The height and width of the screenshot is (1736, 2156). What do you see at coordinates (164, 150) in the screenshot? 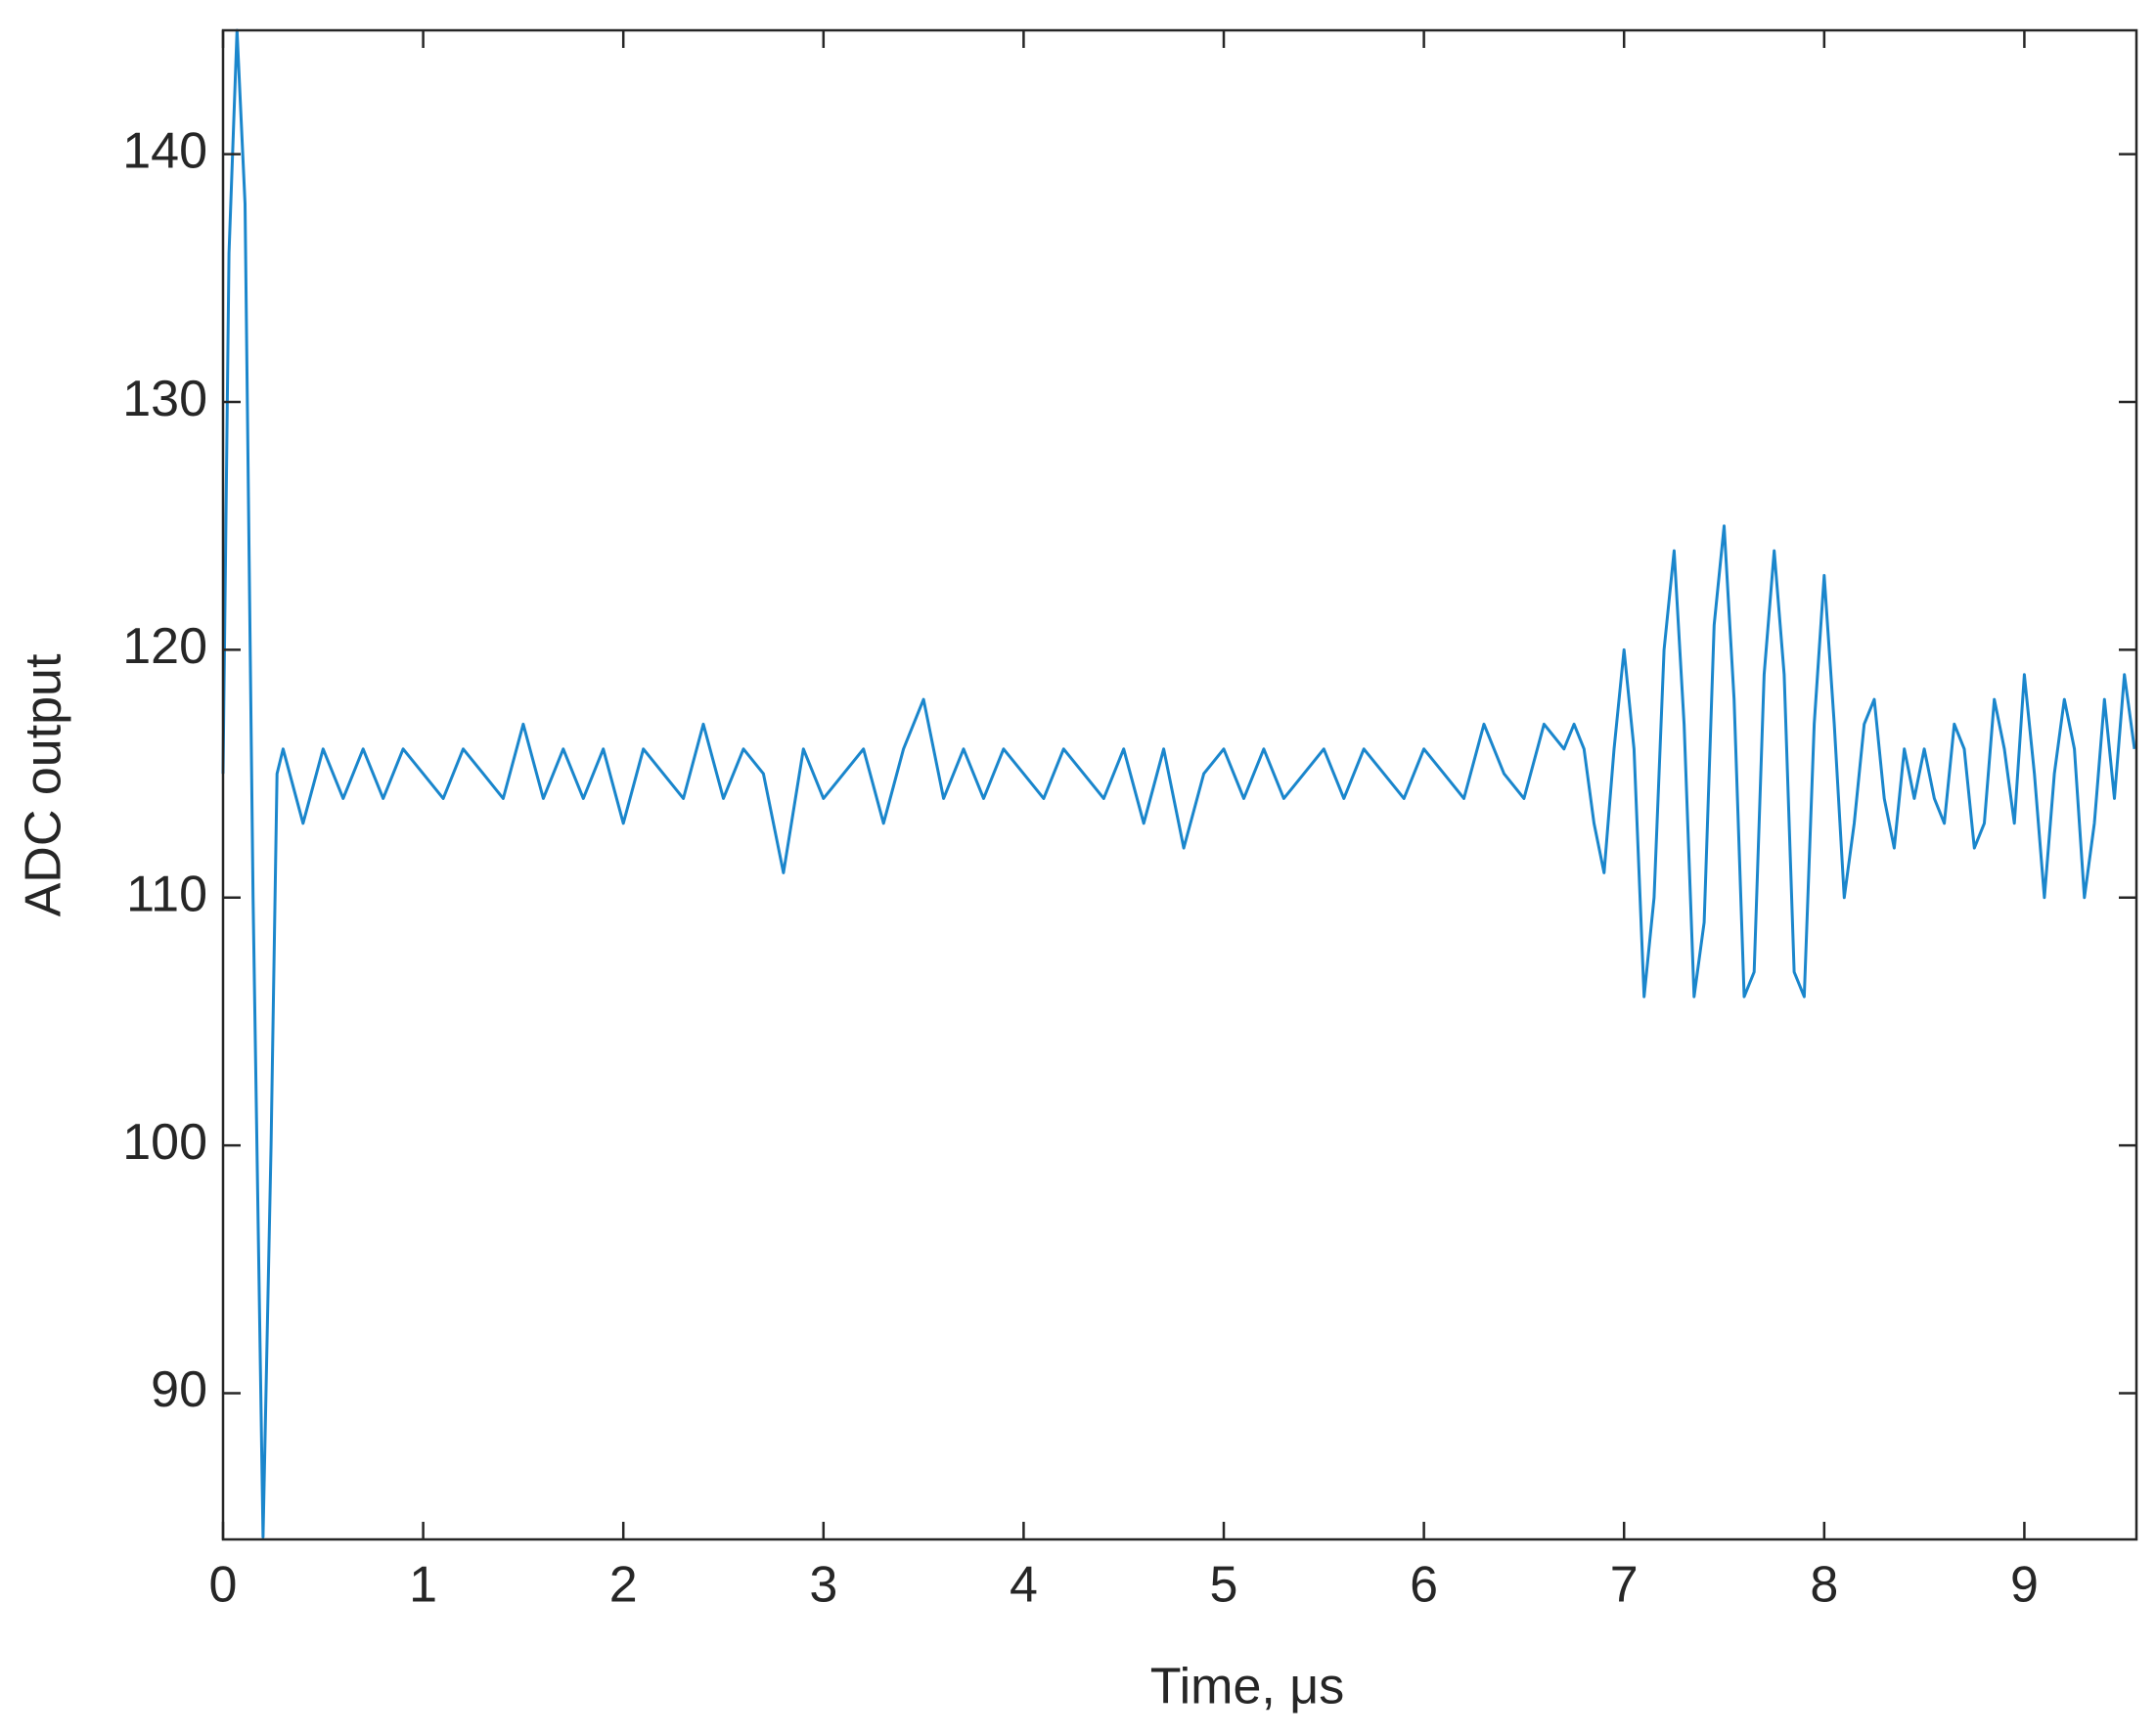
I see `y-tick-label: 140` at bounding box center [164, 150].